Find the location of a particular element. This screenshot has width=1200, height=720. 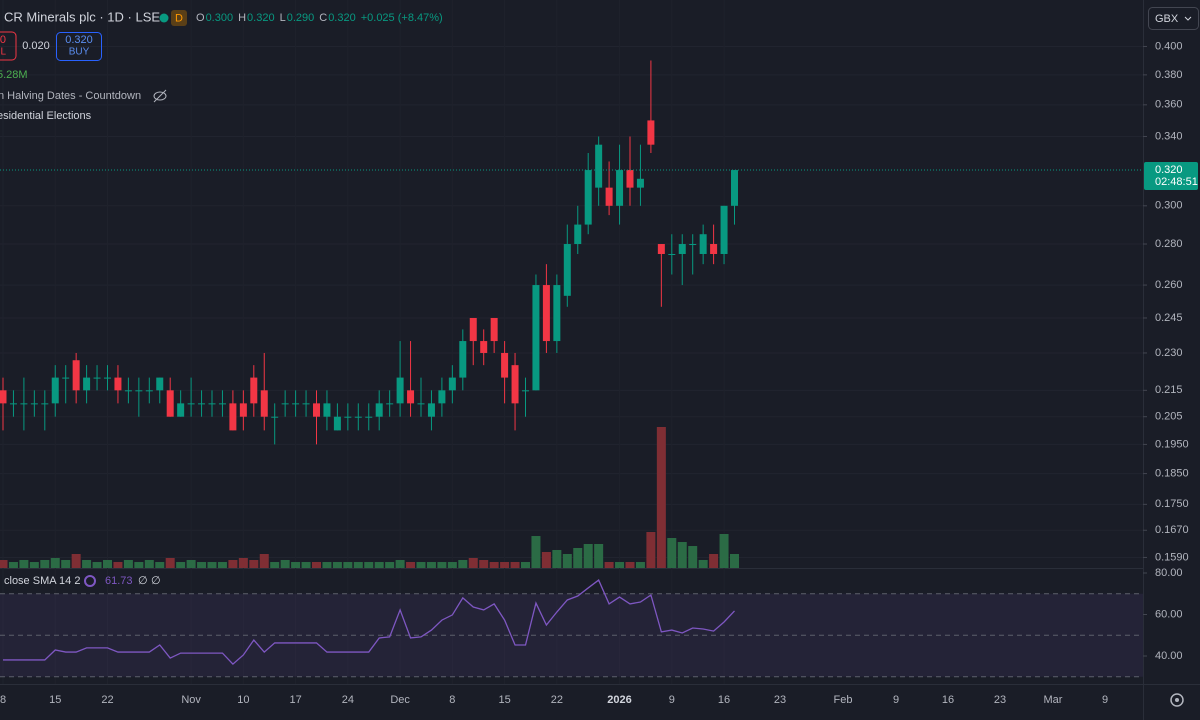

buy-button is located at coordinates (79, 46).